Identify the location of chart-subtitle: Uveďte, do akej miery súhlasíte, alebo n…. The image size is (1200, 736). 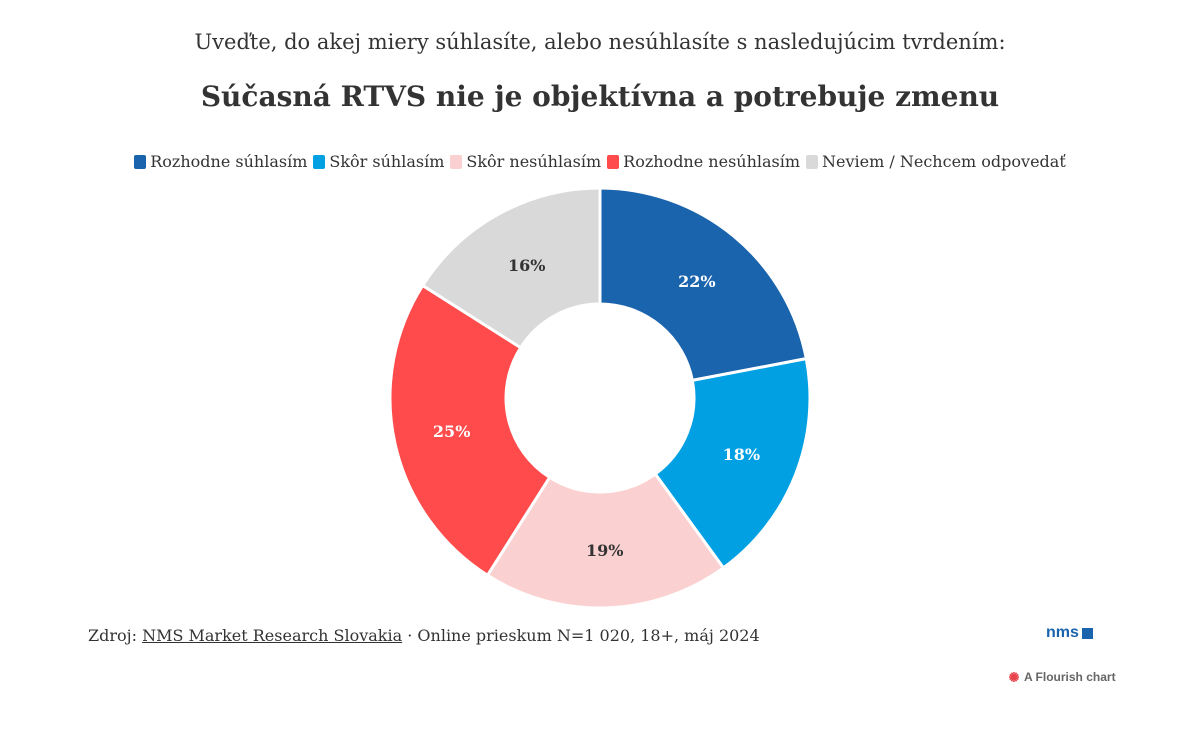
(600, 42).